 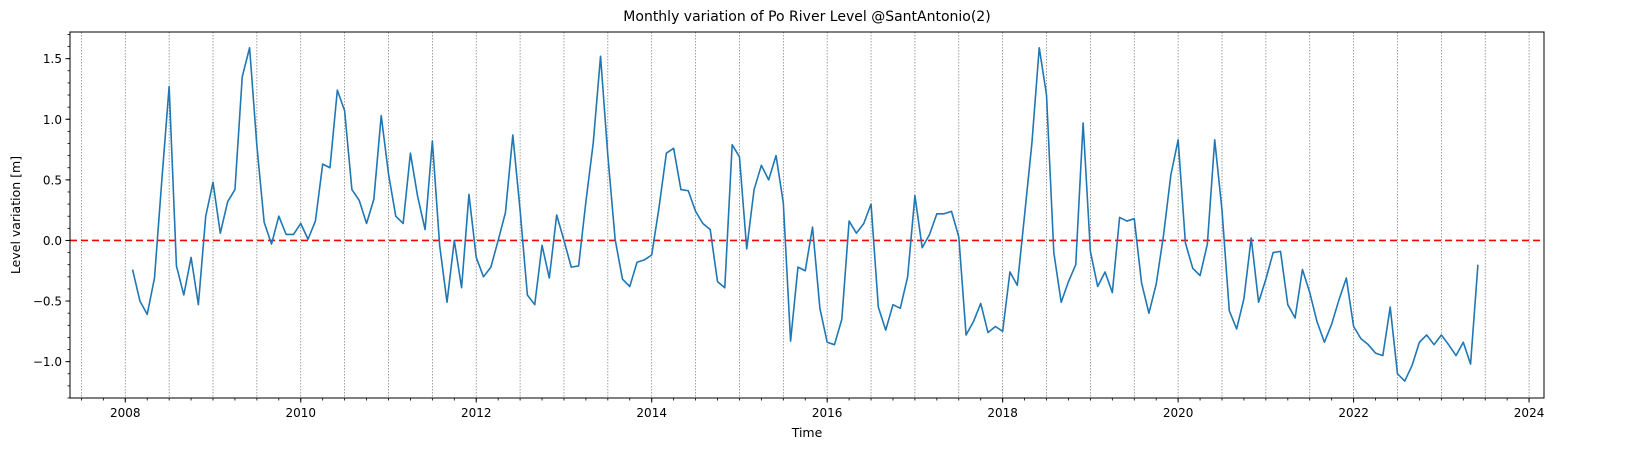 What do you see at coordinates (1353, 413) in the screenshot?
I see `x-tick-label: 2022` at bounding box center [1353, 413].